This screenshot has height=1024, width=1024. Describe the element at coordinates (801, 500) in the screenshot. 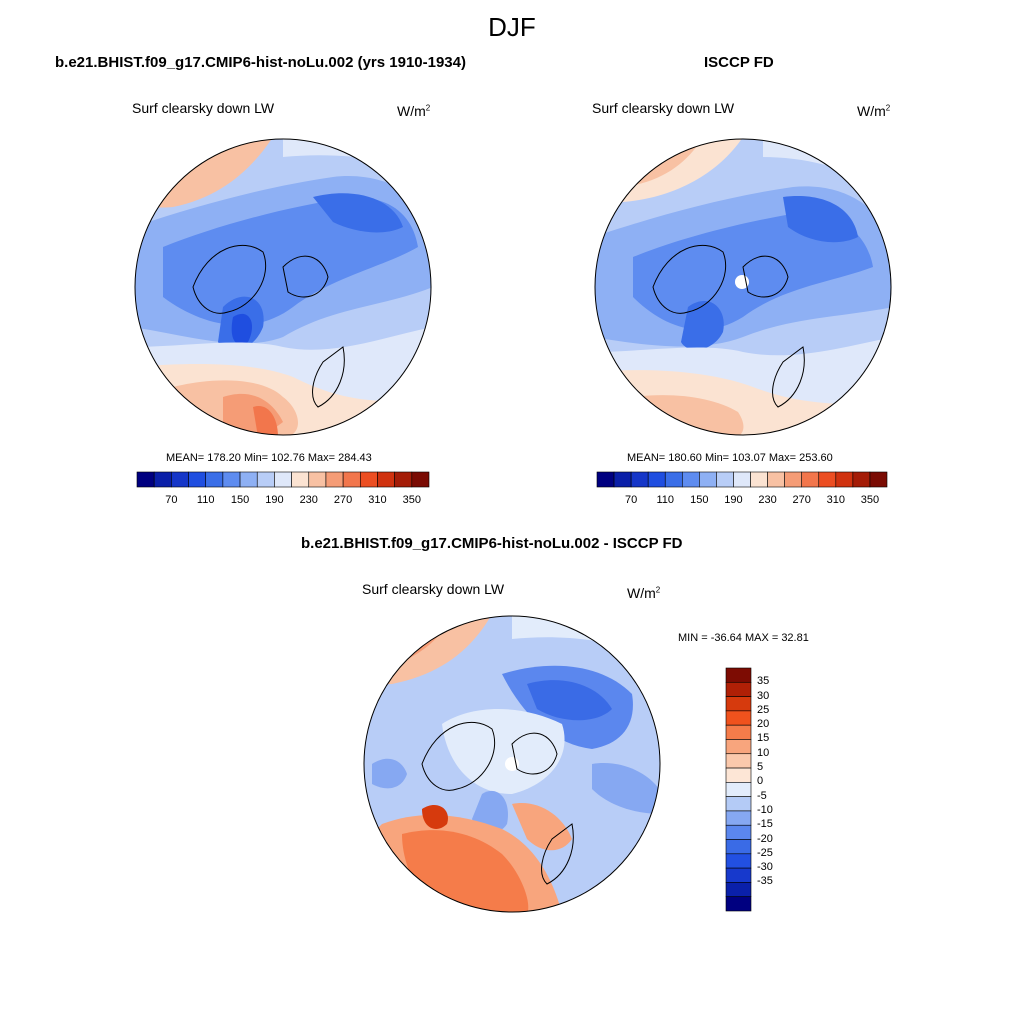

I see `obs-colorbar-tick-label: 270` at that location.